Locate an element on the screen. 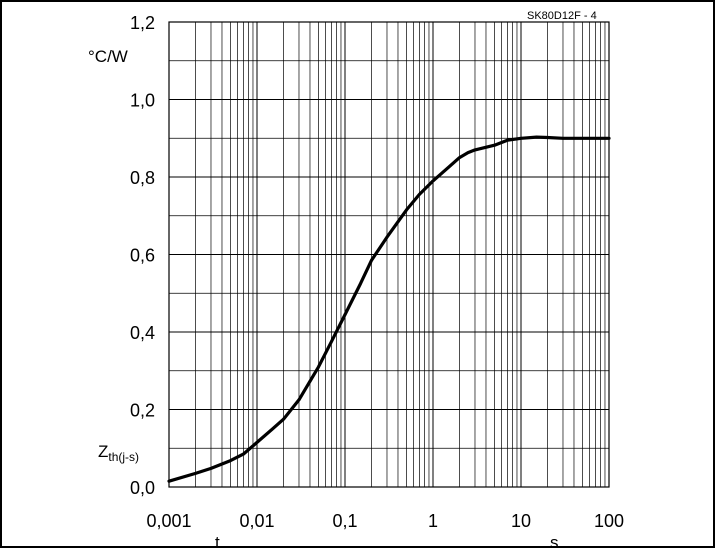 The image size is (715, 550). x-axis-label: t is located at coordinates (217, 541).